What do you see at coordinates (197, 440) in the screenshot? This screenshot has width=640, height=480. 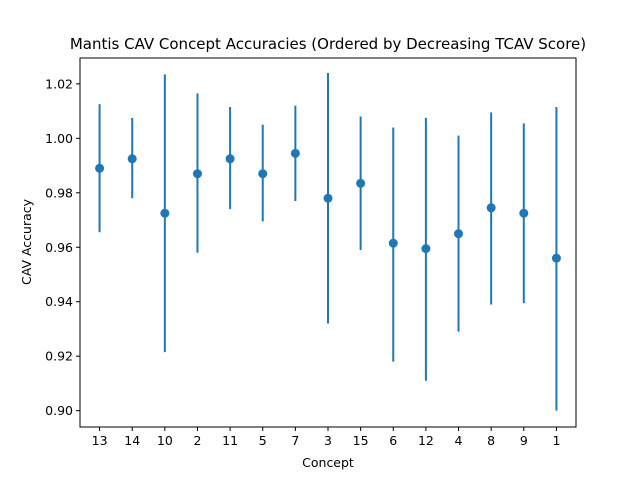 I see `x-tick-label: 2` at bounding box center [197, 440].